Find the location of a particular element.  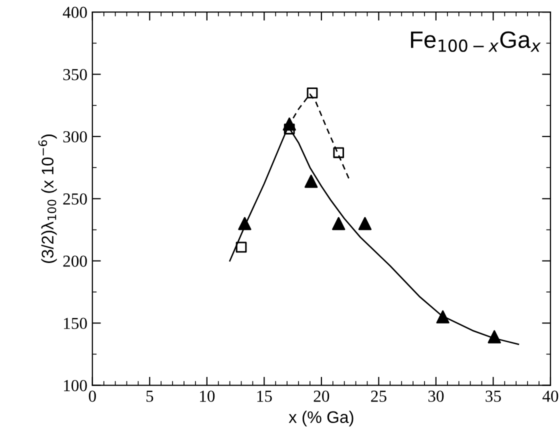

x-tick-label: 40 is located at coordinates (550, 396).